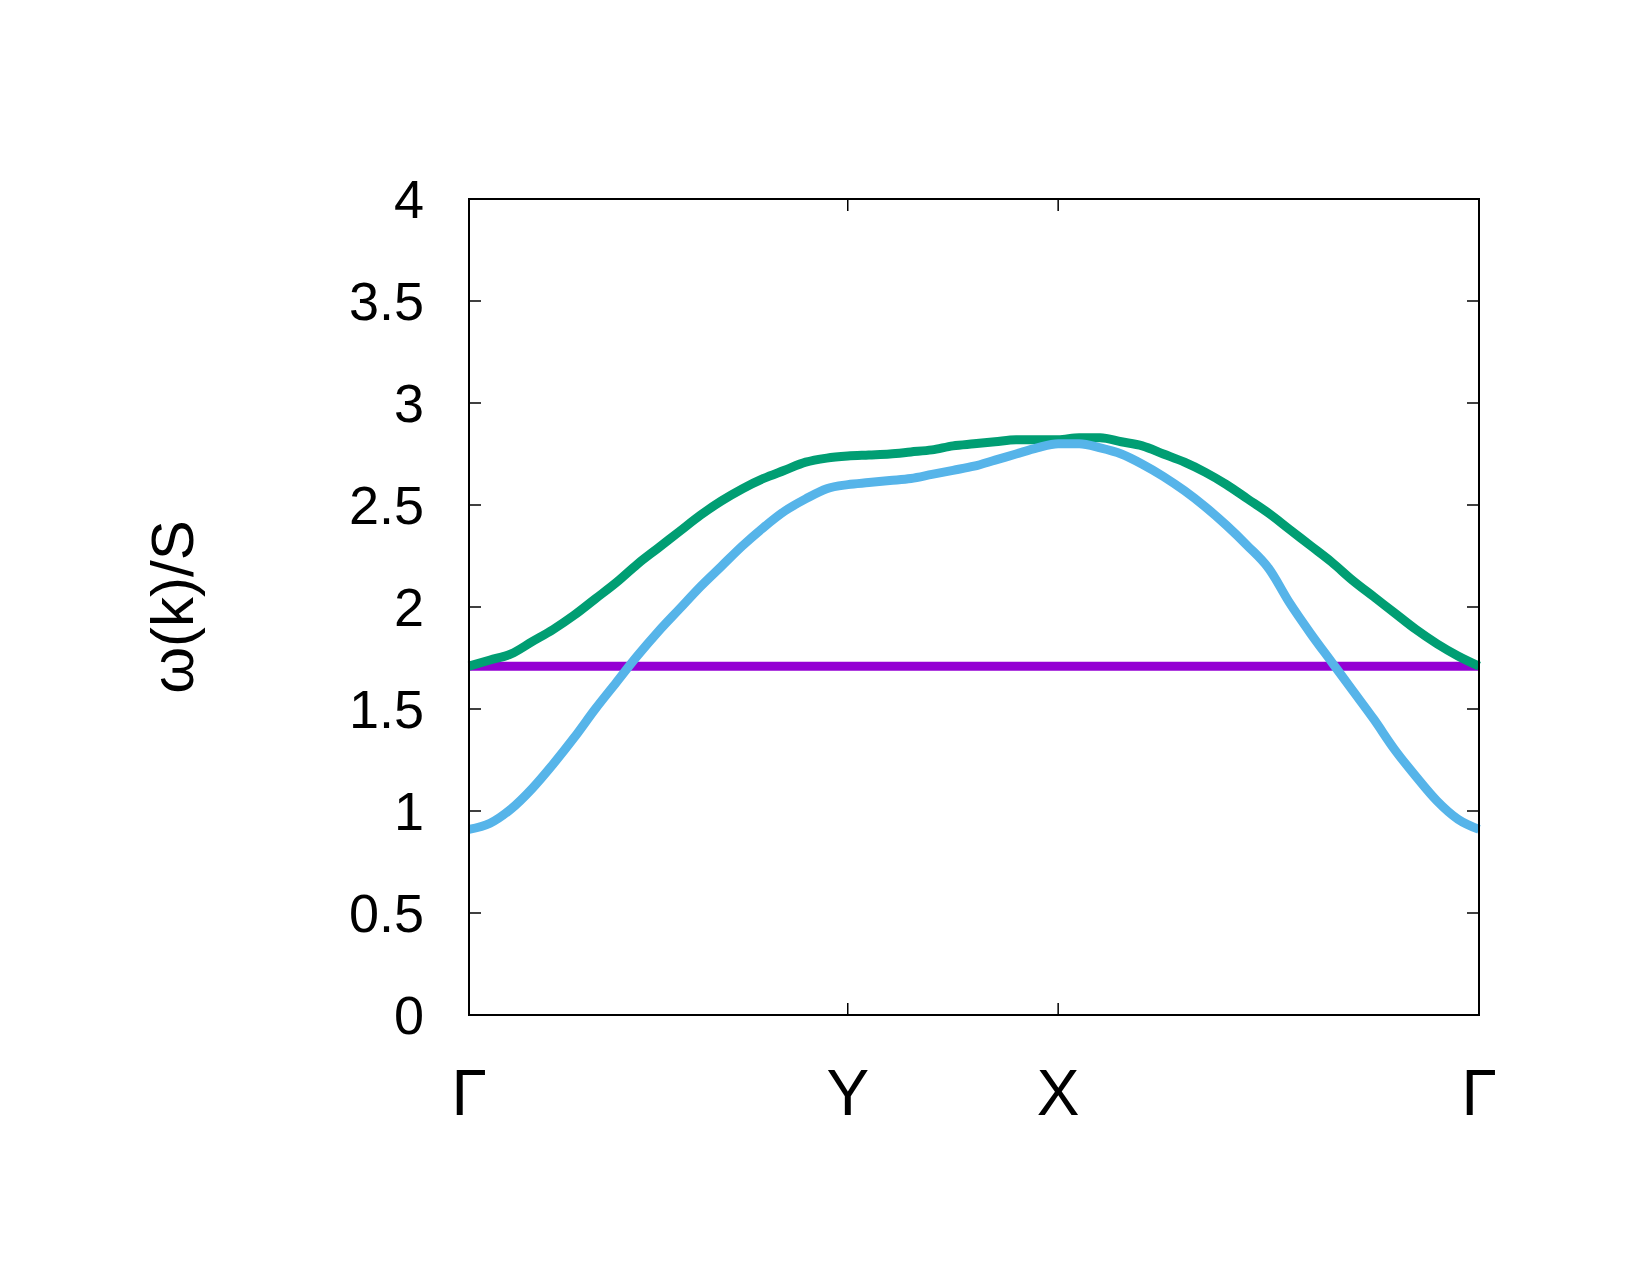 This screenshot has height=1275, width=1650. Describe the element at coordinates (1058, 1093) in the screenshot. I see `x-tick-label: X` at that location.